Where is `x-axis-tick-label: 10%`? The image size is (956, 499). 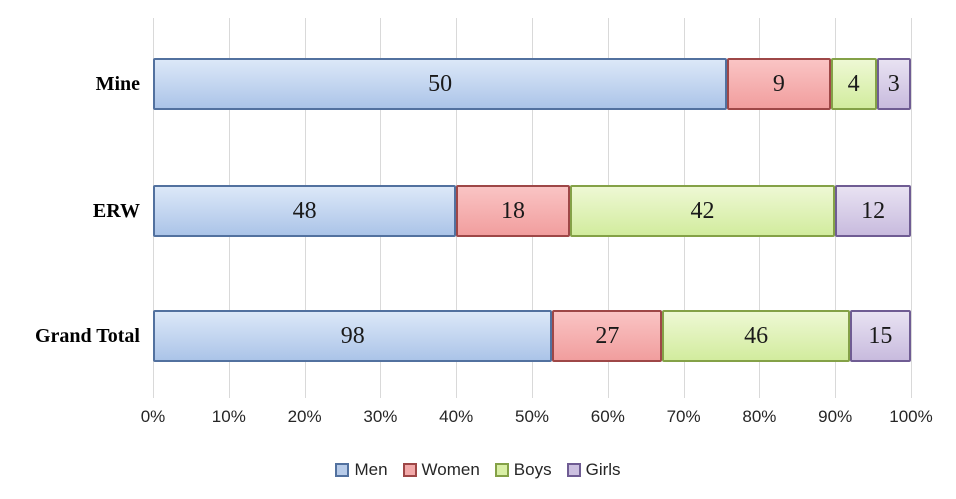
x-axis-tick-label: 10% is located at coordinates (228, 416).